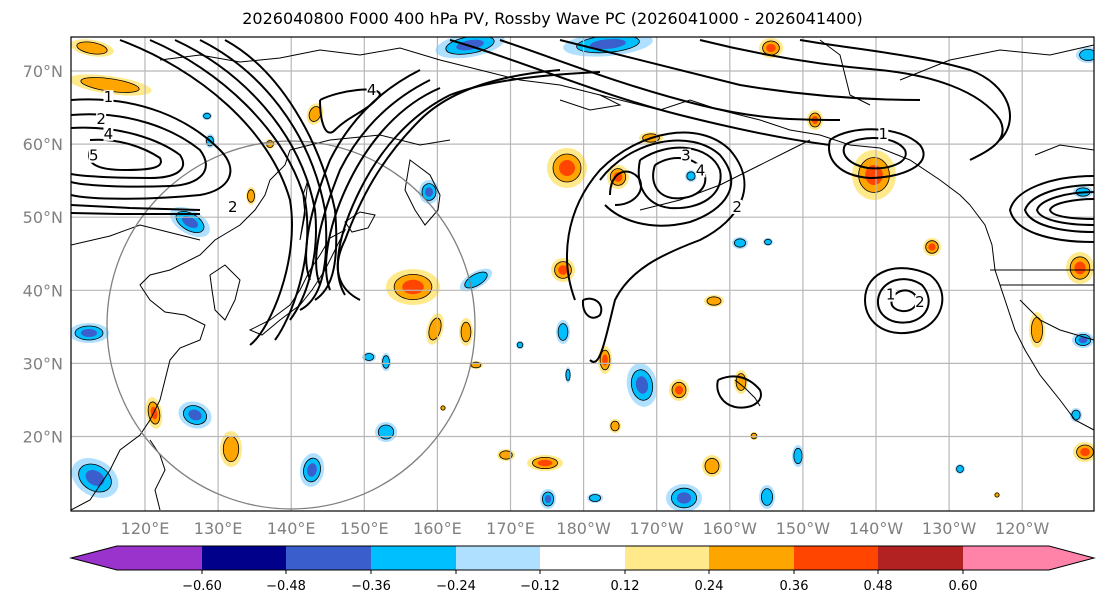  Describe the element at coordinates (94, 156) in the screenshot. I see `contour-label: 5` at that location.